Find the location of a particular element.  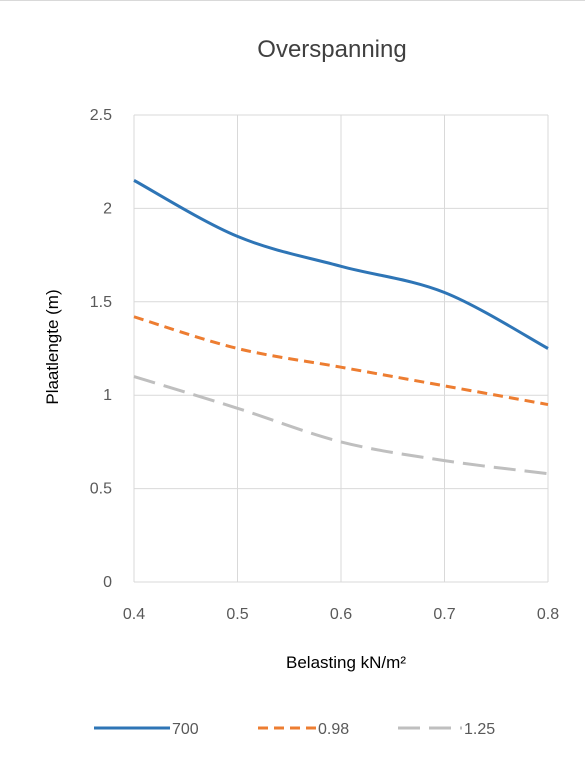

x-tick-labels: 0.4 0.5 0.6 0.7 0.8 is located at coordinates (341, 614).